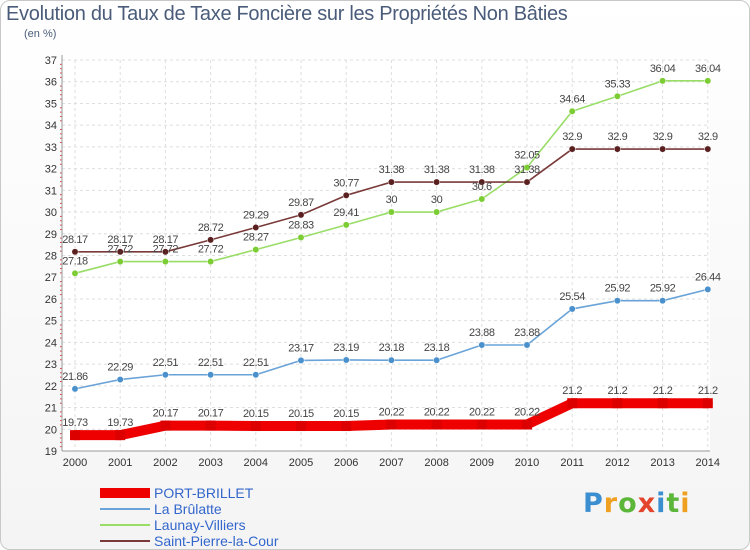 The width and height of the screenshot is (750, 550). I want to click on legend-label: PORT-BRILLET, so click(204, 493).